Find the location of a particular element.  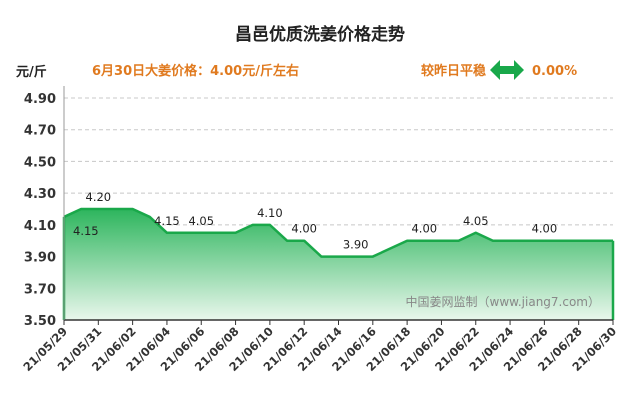

y-unit-label: 元/斤 is located at coordinates (31, 72).